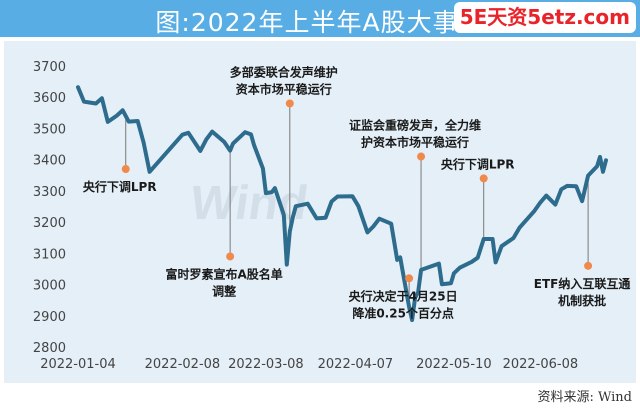  What do you see at coordinates (582, 283) in the screenshot?
I see `annotation-label: ETF纳入互联互通` at bounding box center [582, 283].